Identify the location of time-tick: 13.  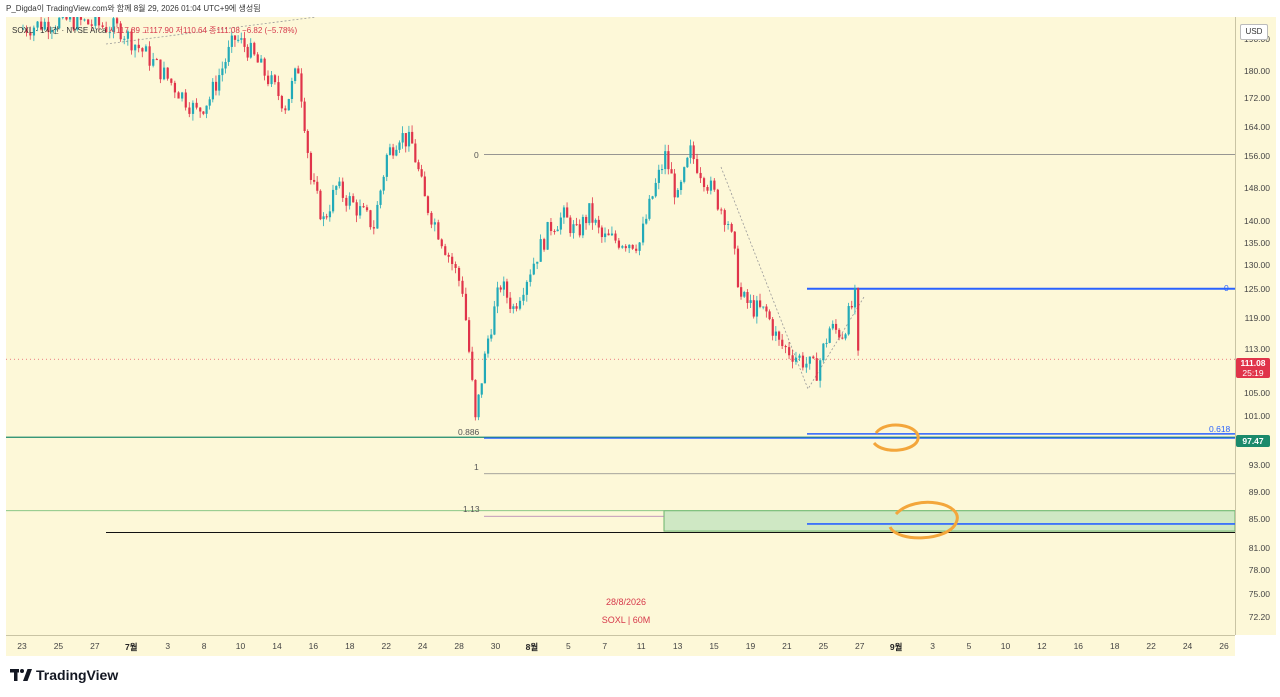
(677, 646).